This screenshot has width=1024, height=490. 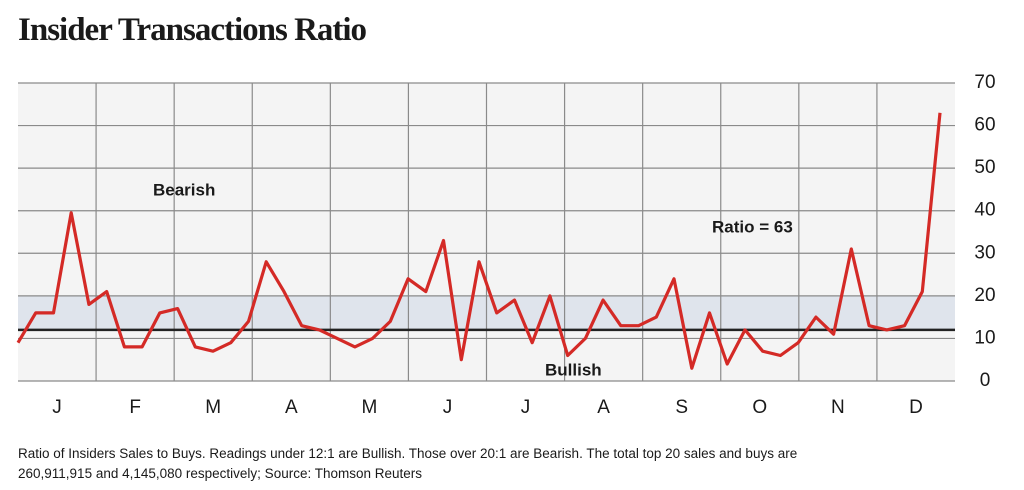 I want to click on y-tick-label: 60, so click(x=984, y=125).